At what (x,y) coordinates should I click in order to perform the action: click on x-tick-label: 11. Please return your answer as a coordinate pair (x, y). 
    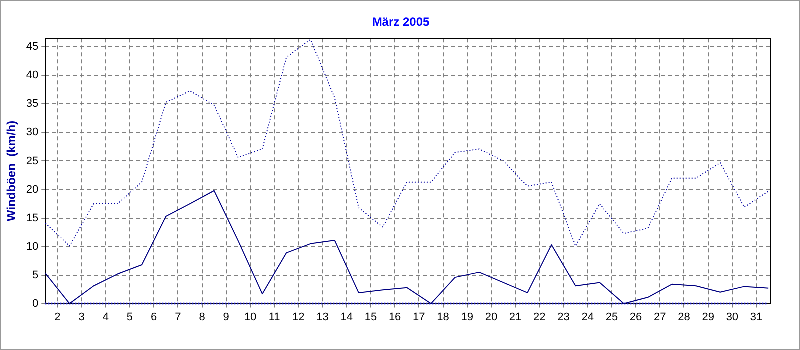
    Looking at the image, I should click on (274, 317).